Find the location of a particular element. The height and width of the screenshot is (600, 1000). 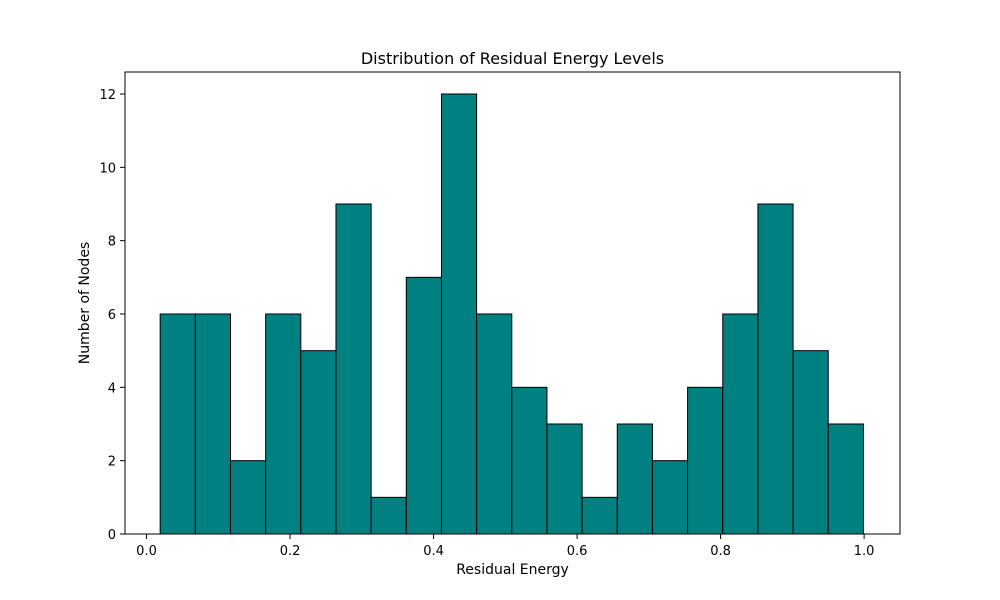

x-tick-label: 0.0 is located at coordinates (146, 551).